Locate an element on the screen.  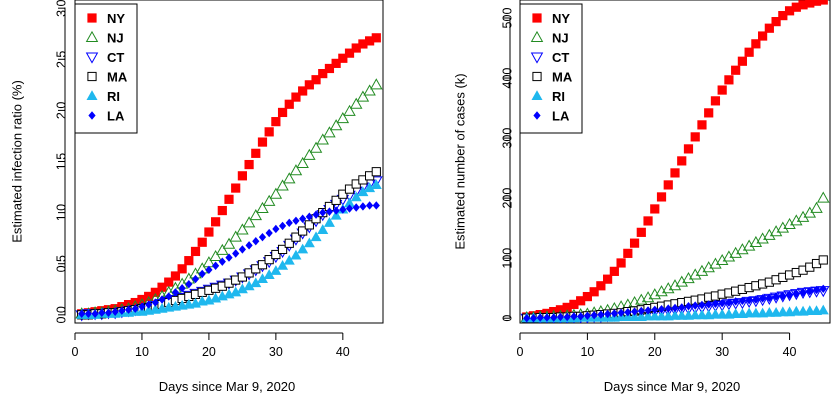
legend-box is located at coordinates (551, 68).